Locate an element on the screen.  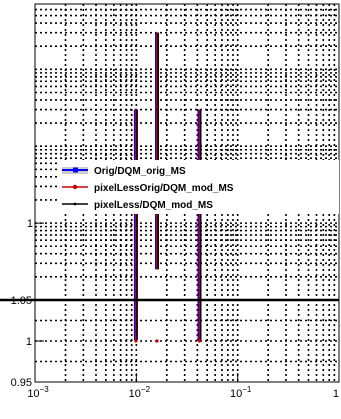
ratio-y-tick-label: 0.95 is located at coordinates (21, 383).